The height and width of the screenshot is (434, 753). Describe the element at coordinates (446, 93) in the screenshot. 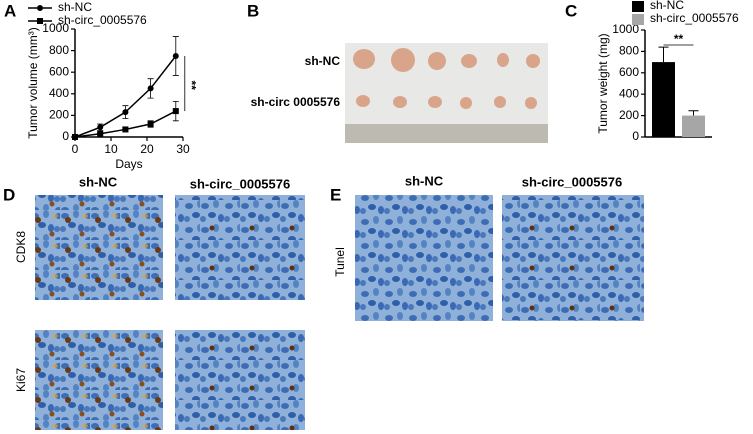

I see `tumor-photo` at that location.